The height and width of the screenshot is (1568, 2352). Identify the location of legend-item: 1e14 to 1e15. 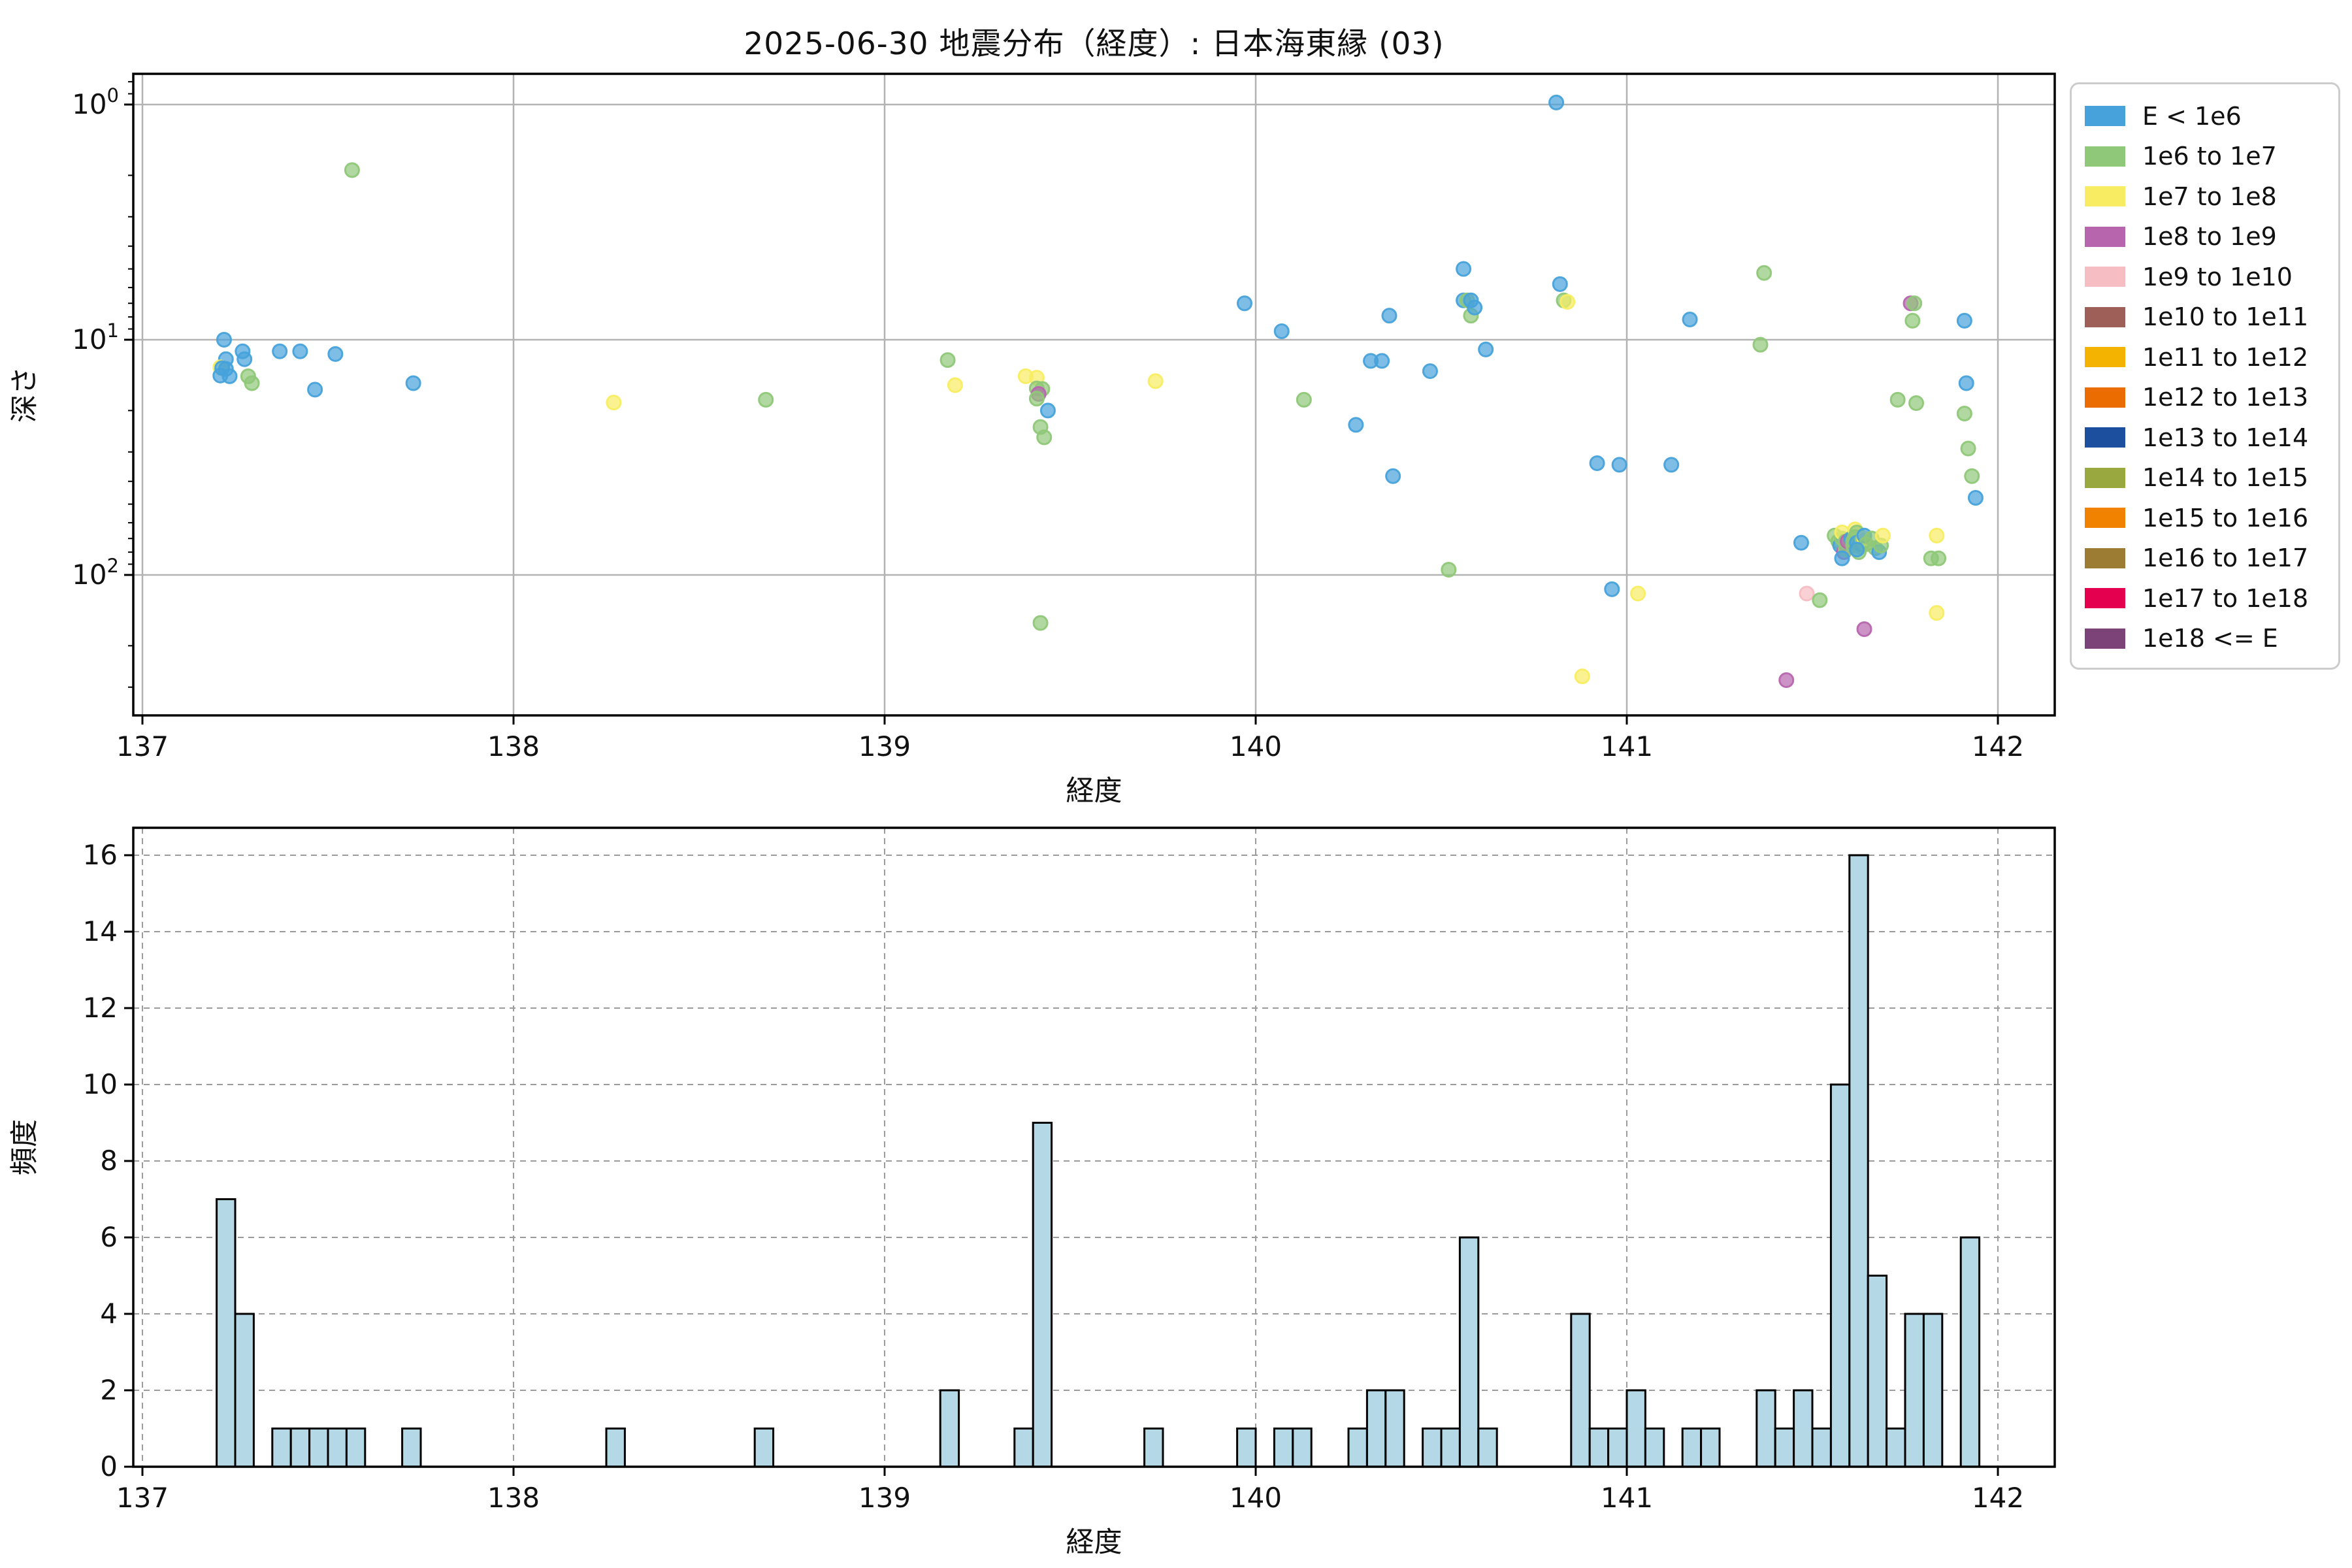
(2207, 478).